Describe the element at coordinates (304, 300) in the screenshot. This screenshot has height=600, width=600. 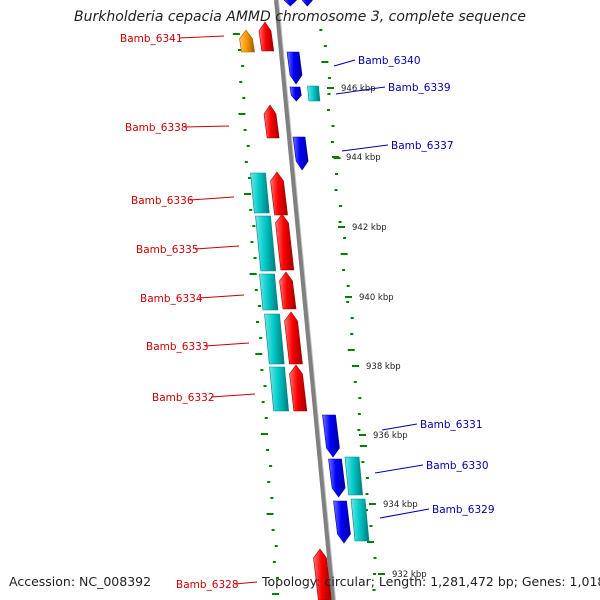
I see `backbone-line` at that location.